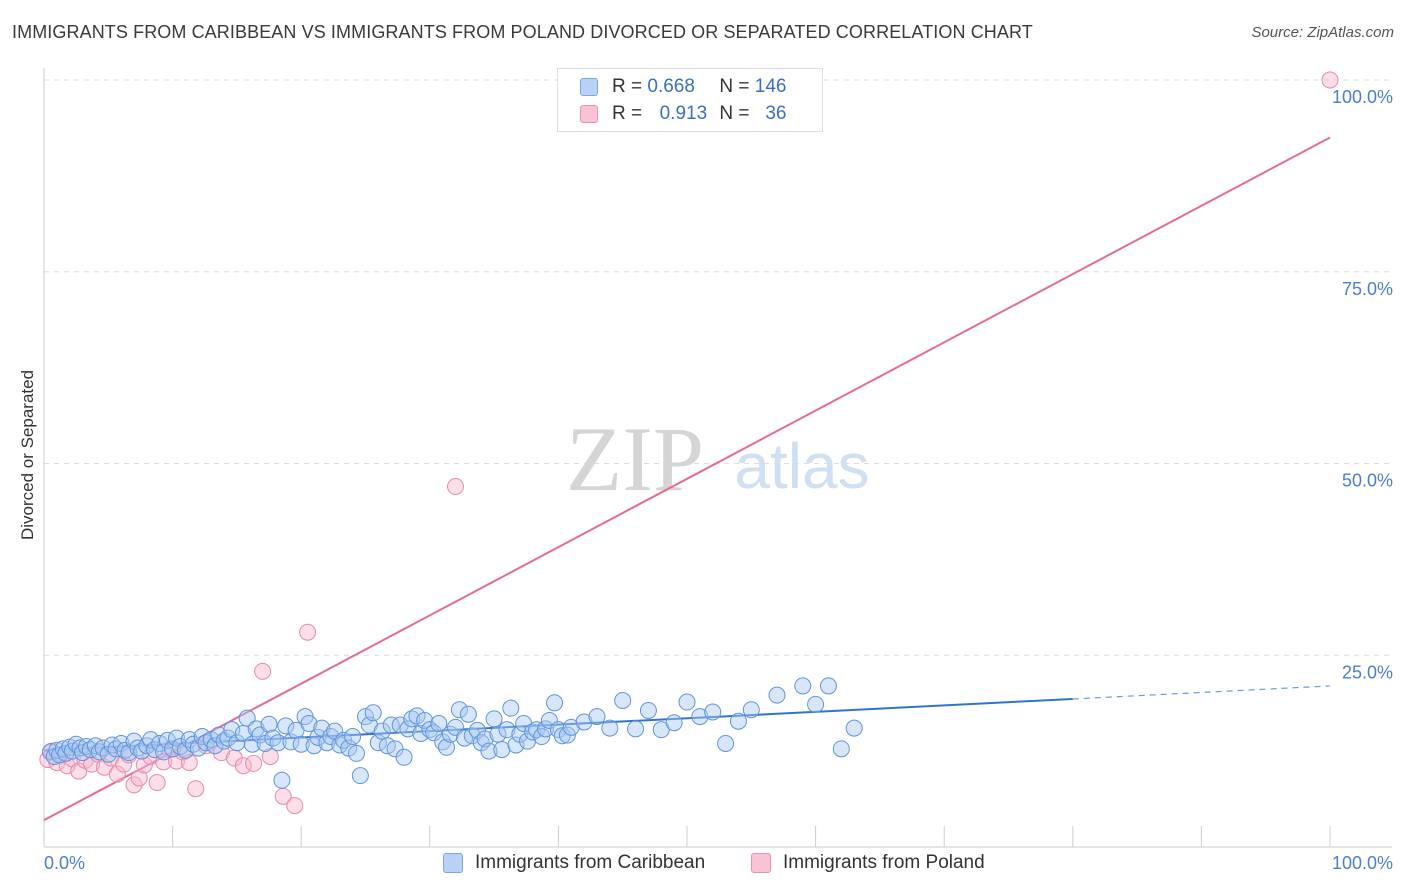 This screenshot has width=1406, height=892. What do you see at coordinates (671, 86) in the screenshot?
I see `legend-r-value-caribbean: 0.668` at bounding box center [671, 86].